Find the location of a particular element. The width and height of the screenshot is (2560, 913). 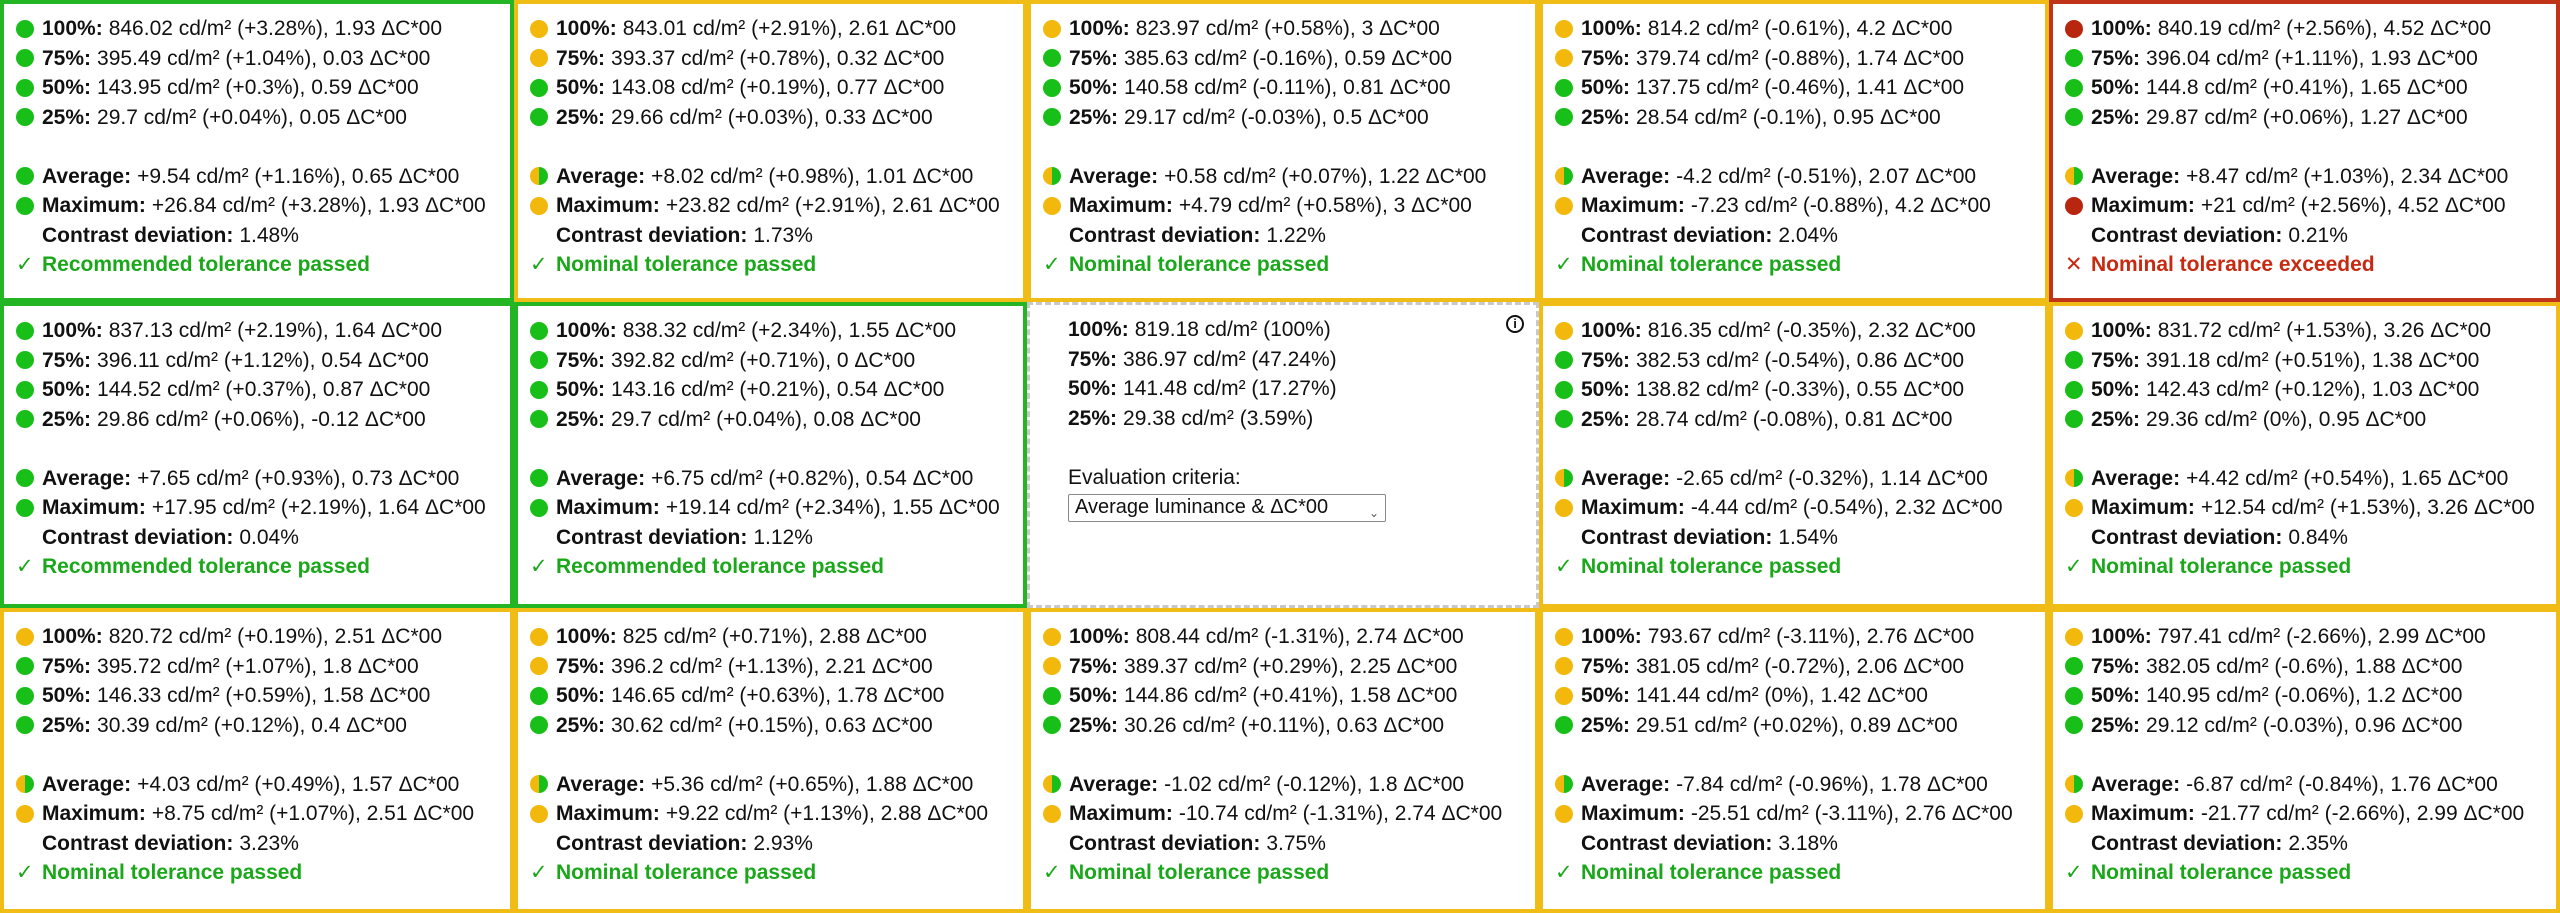

row-p100: 100%: 820.72 cd/m² (+0.19%), 2.51 ΔC*00 is located at coordinates (263, 637).